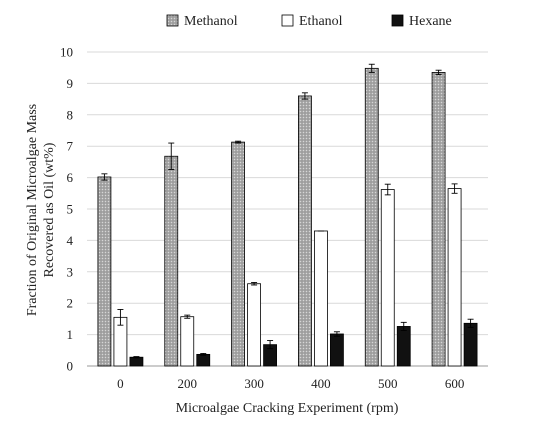 Image resolution: width=550 pixels, height=428 pixels. I want to click on y-tick-label: 4, so click(70, 240).